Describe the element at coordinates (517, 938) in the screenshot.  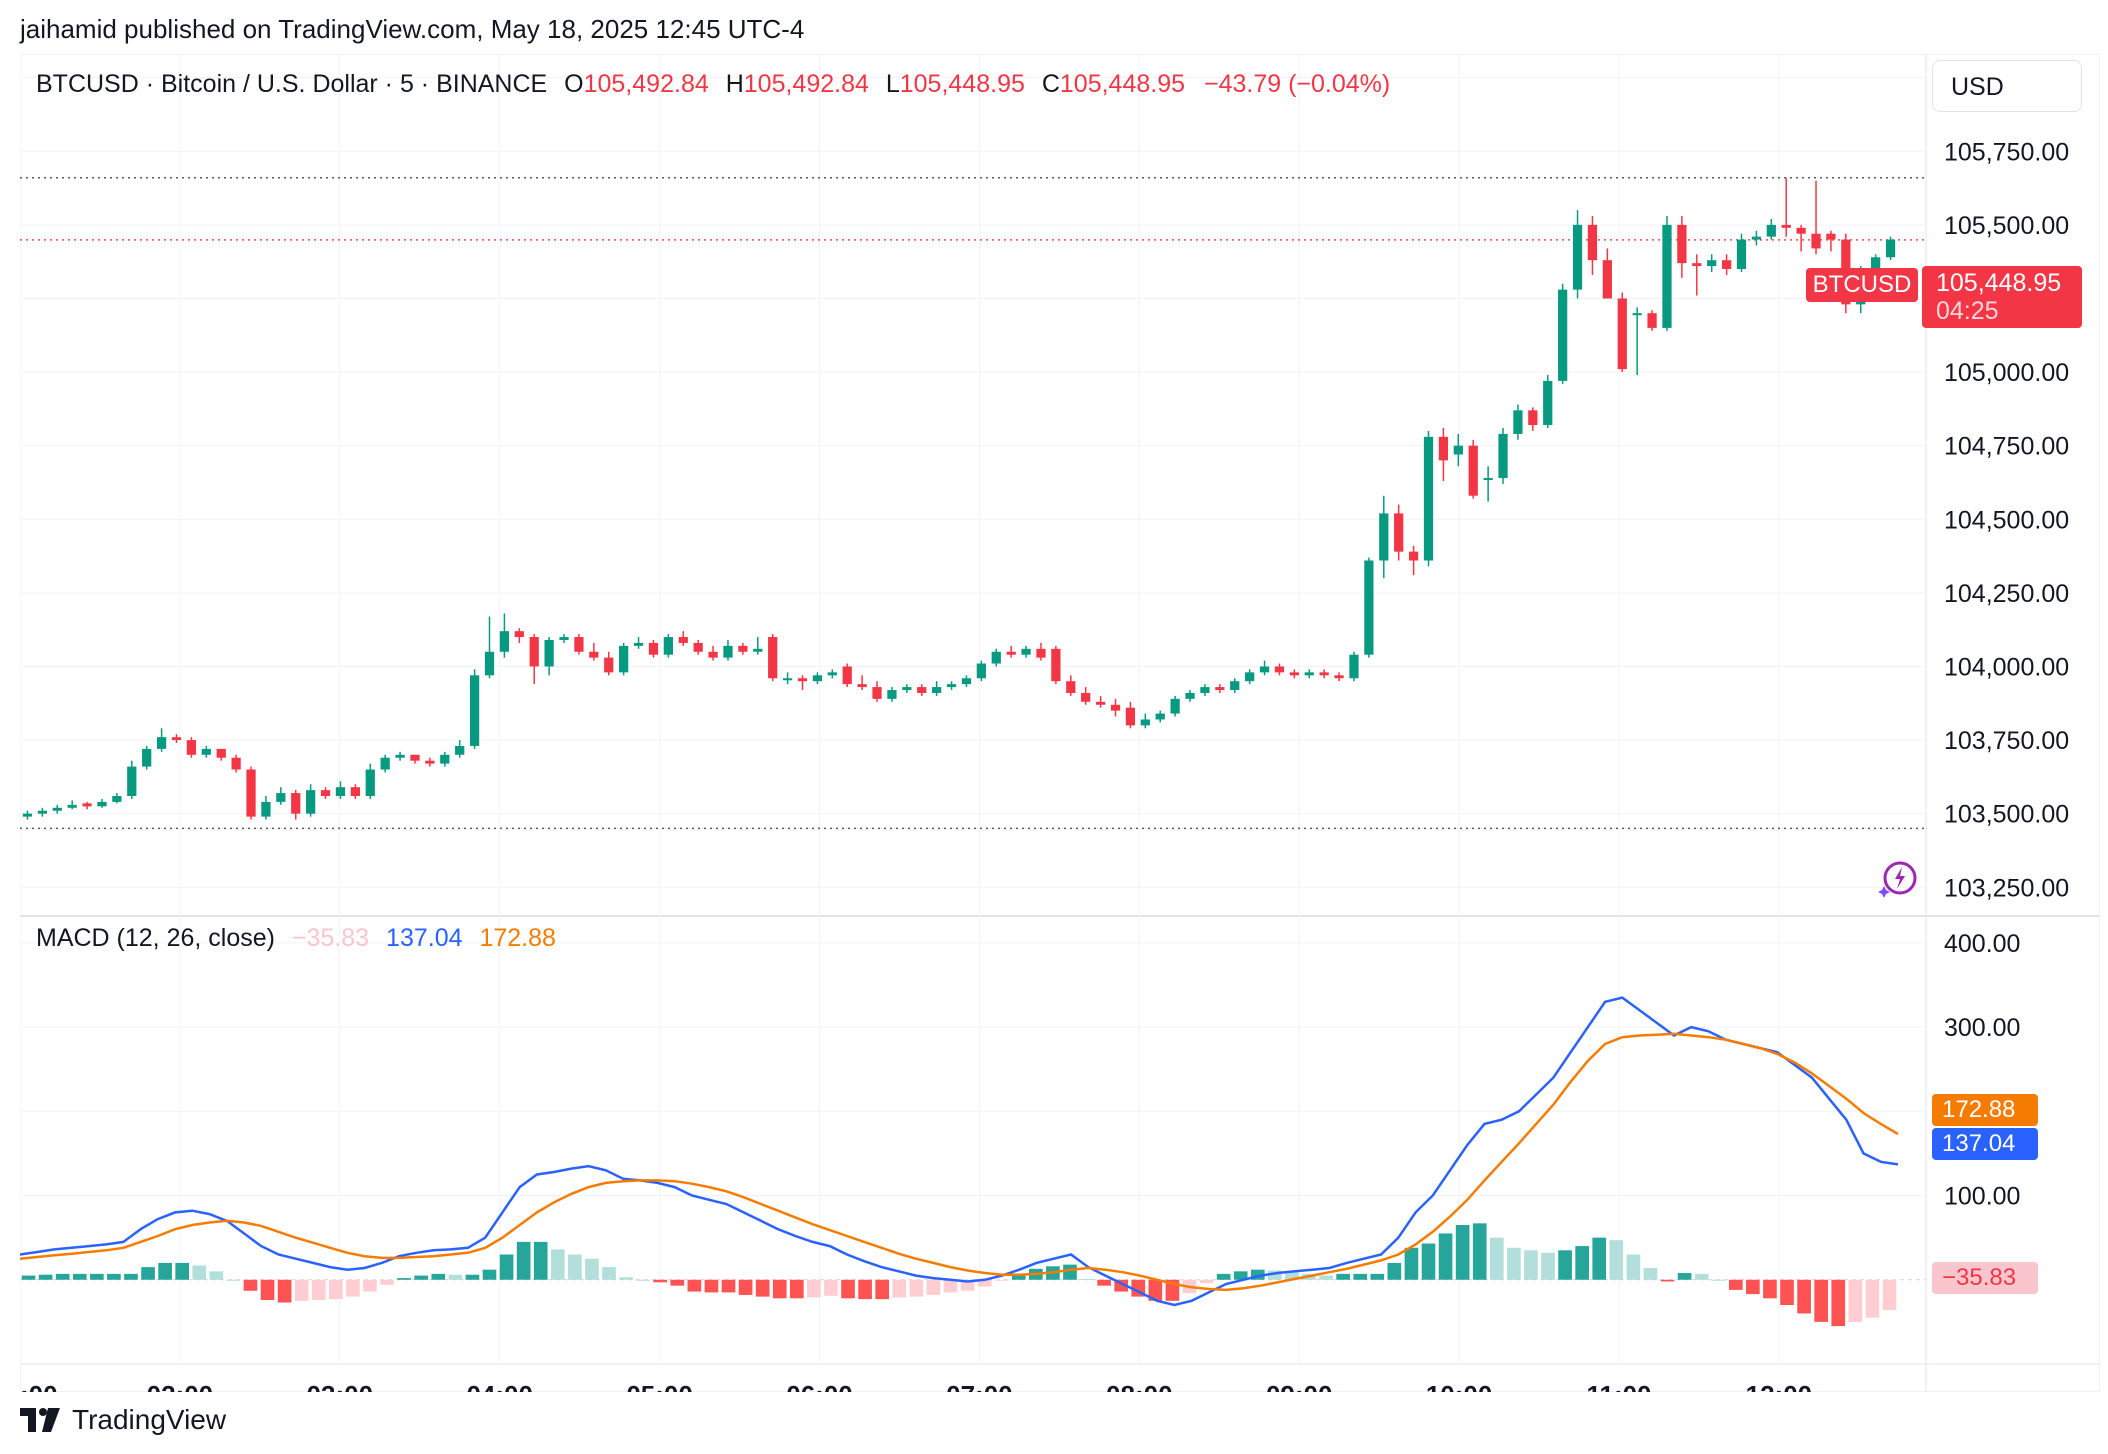
I see `macd-signal-value: 172.88` at that location.